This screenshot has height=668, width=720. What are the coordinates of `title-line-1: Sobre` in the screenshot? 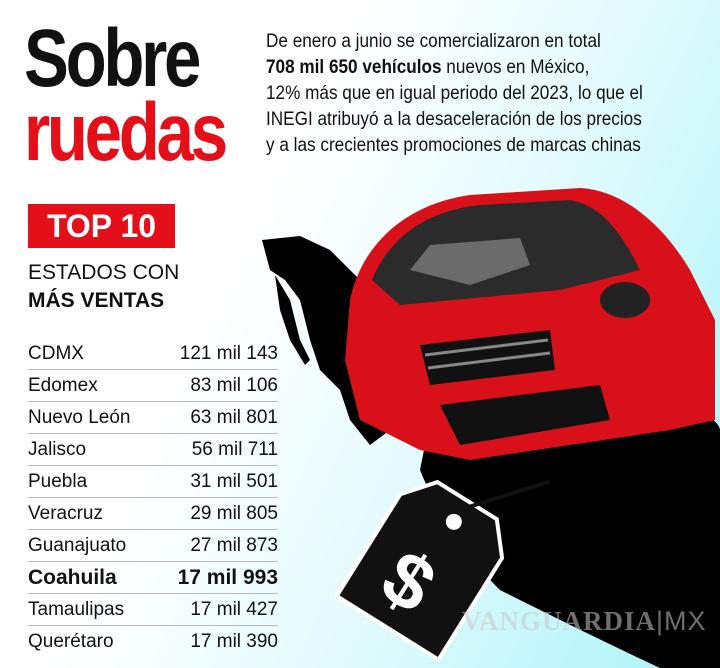 It's located at (112, 58).